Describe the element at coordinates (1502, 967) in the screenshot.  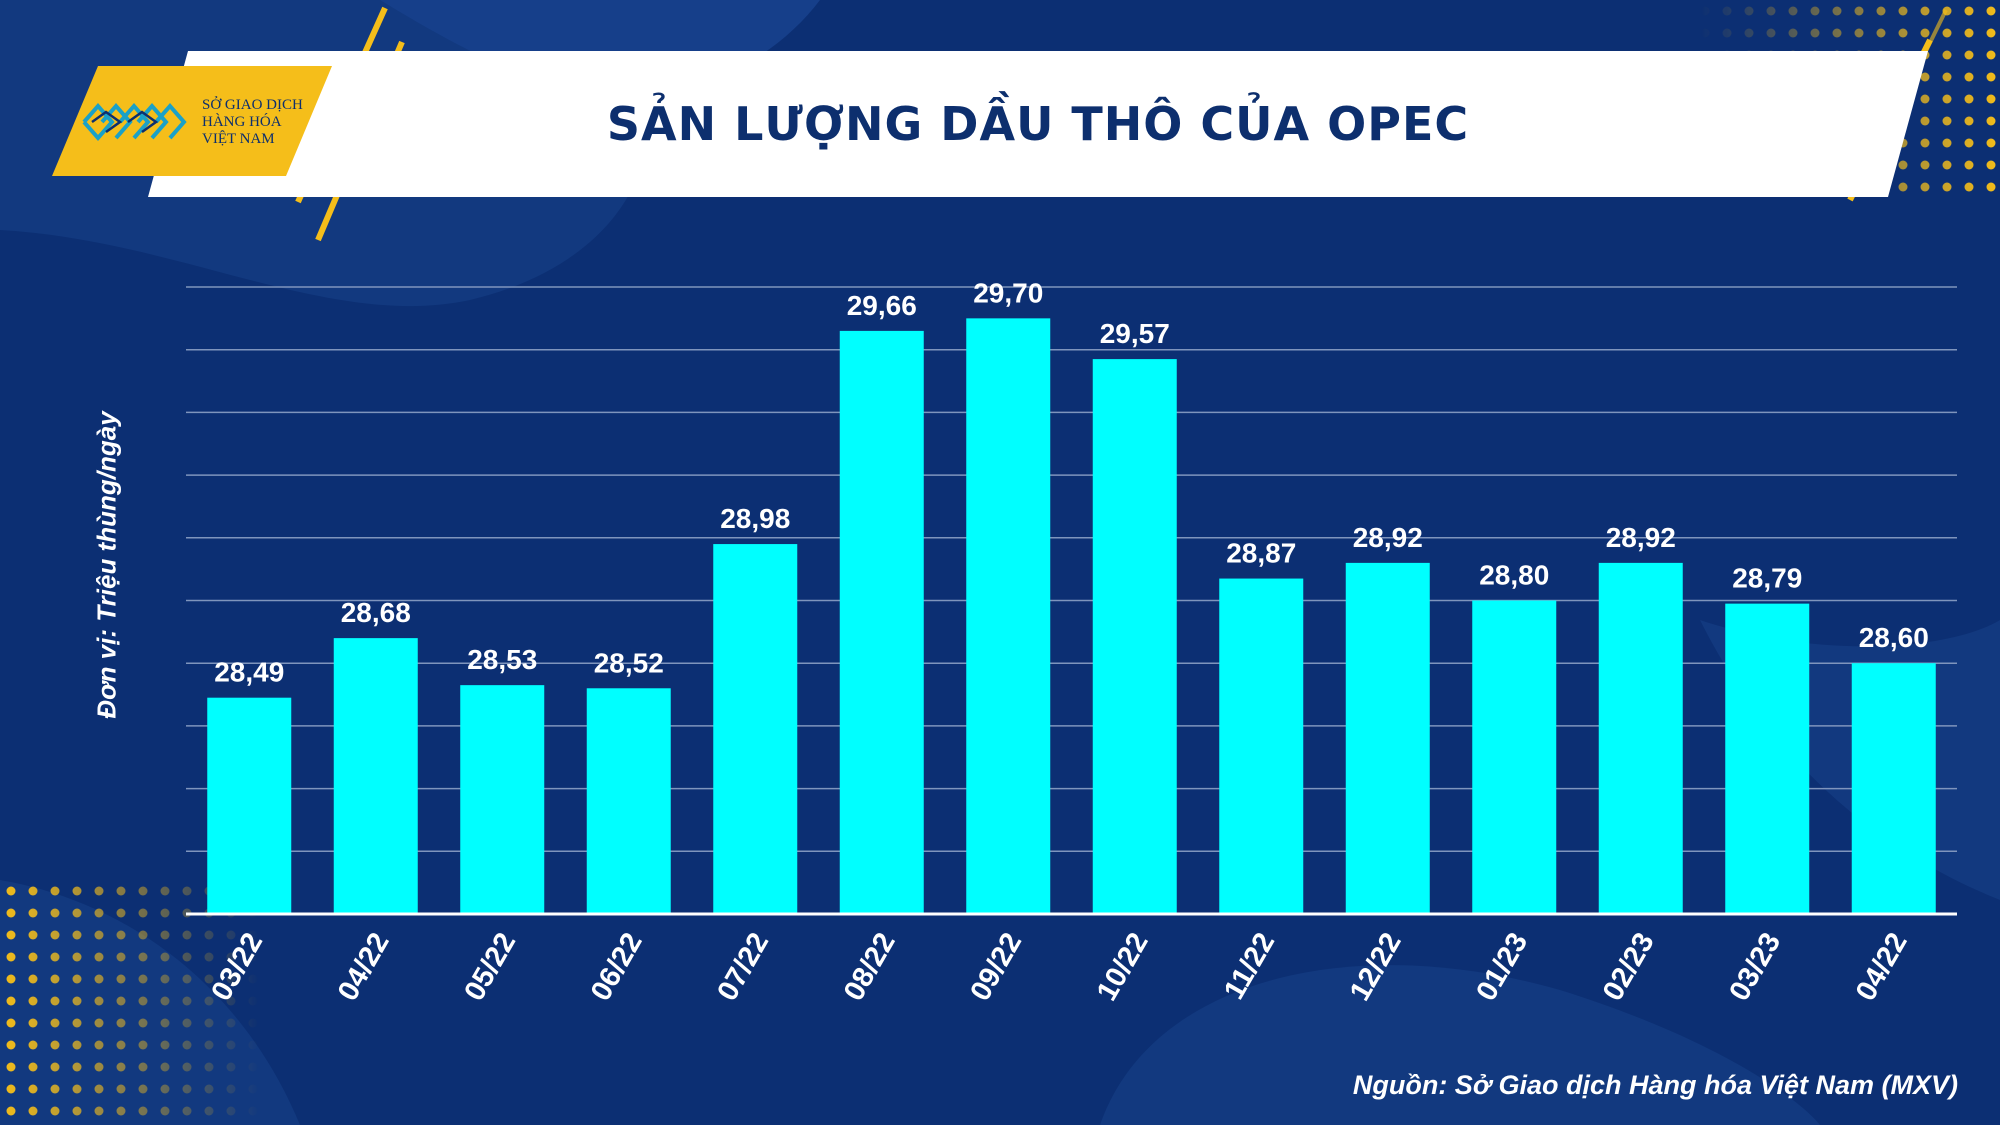
I see `x-tick-label: 01/23` at that location.